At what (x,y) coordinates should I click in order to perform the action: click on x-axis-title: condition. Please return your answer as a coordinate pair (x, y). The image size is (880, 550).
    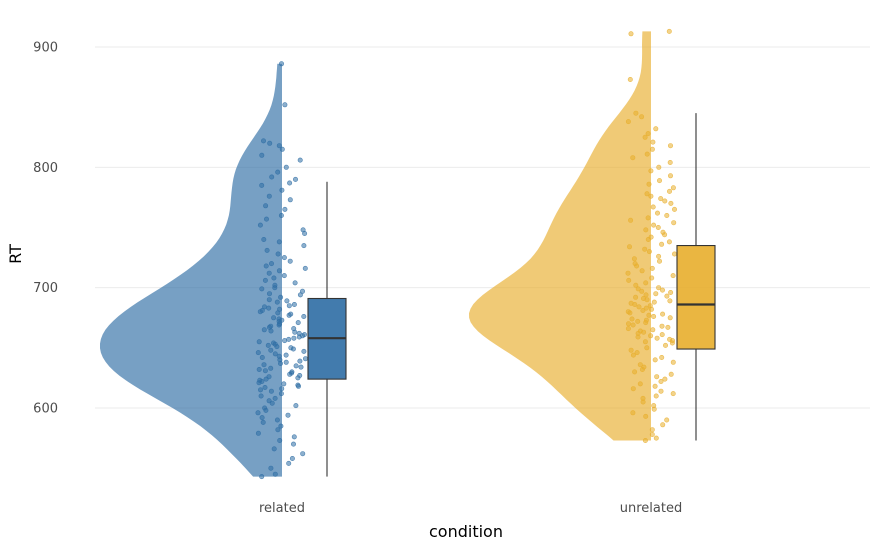
    Looking at the image, I should click on (466, 531).